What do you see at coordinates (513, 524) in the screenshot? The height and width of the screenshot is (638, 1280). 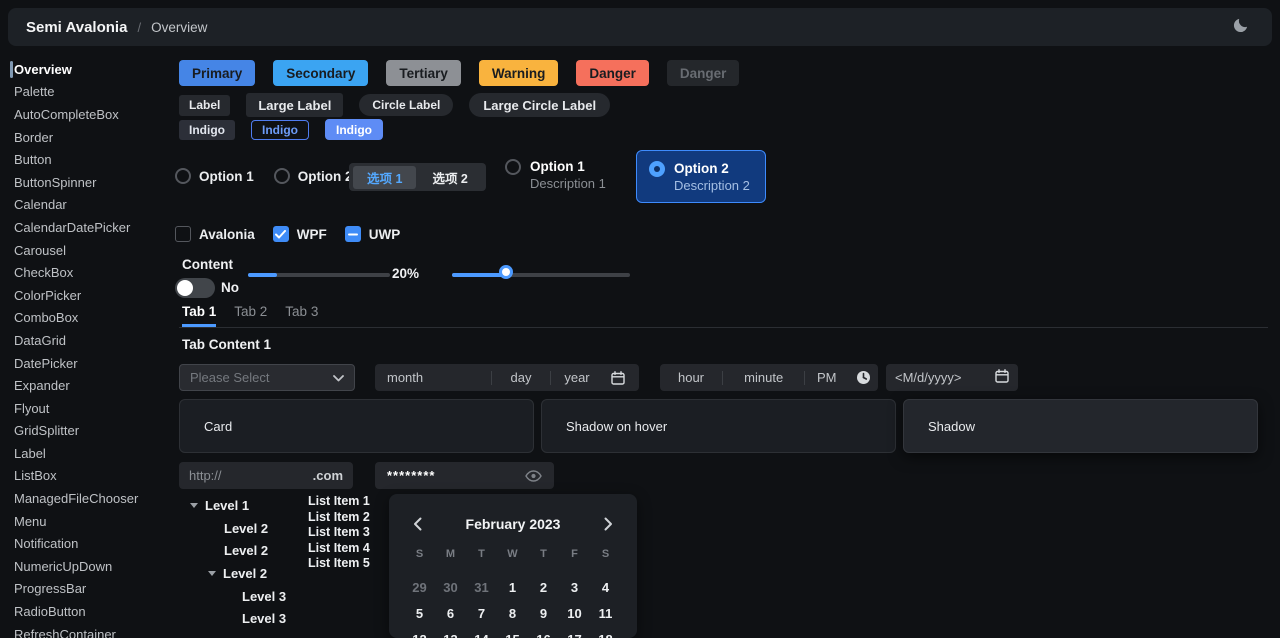 I see `calendar-month-title: February 2023` at bounding box center [513, 524].